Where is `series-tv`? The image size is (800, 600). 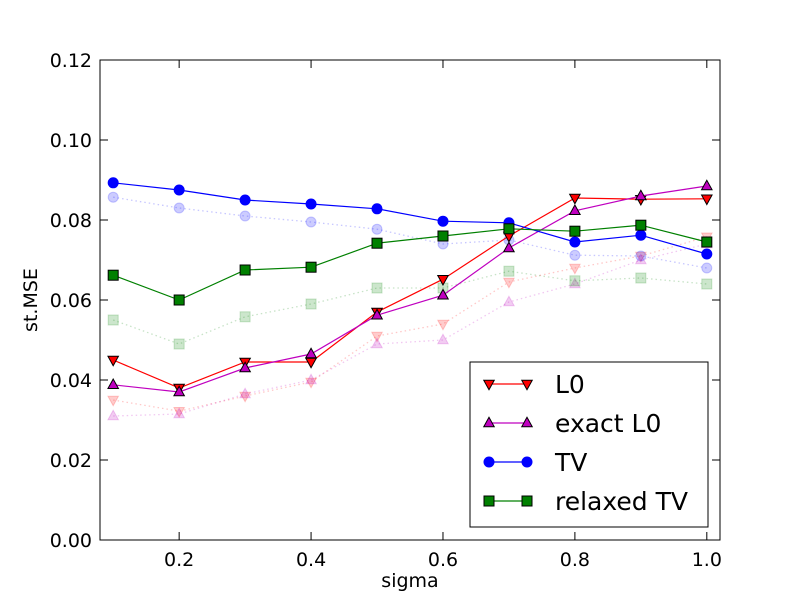 series-tv is located at coordinates (410, 218).